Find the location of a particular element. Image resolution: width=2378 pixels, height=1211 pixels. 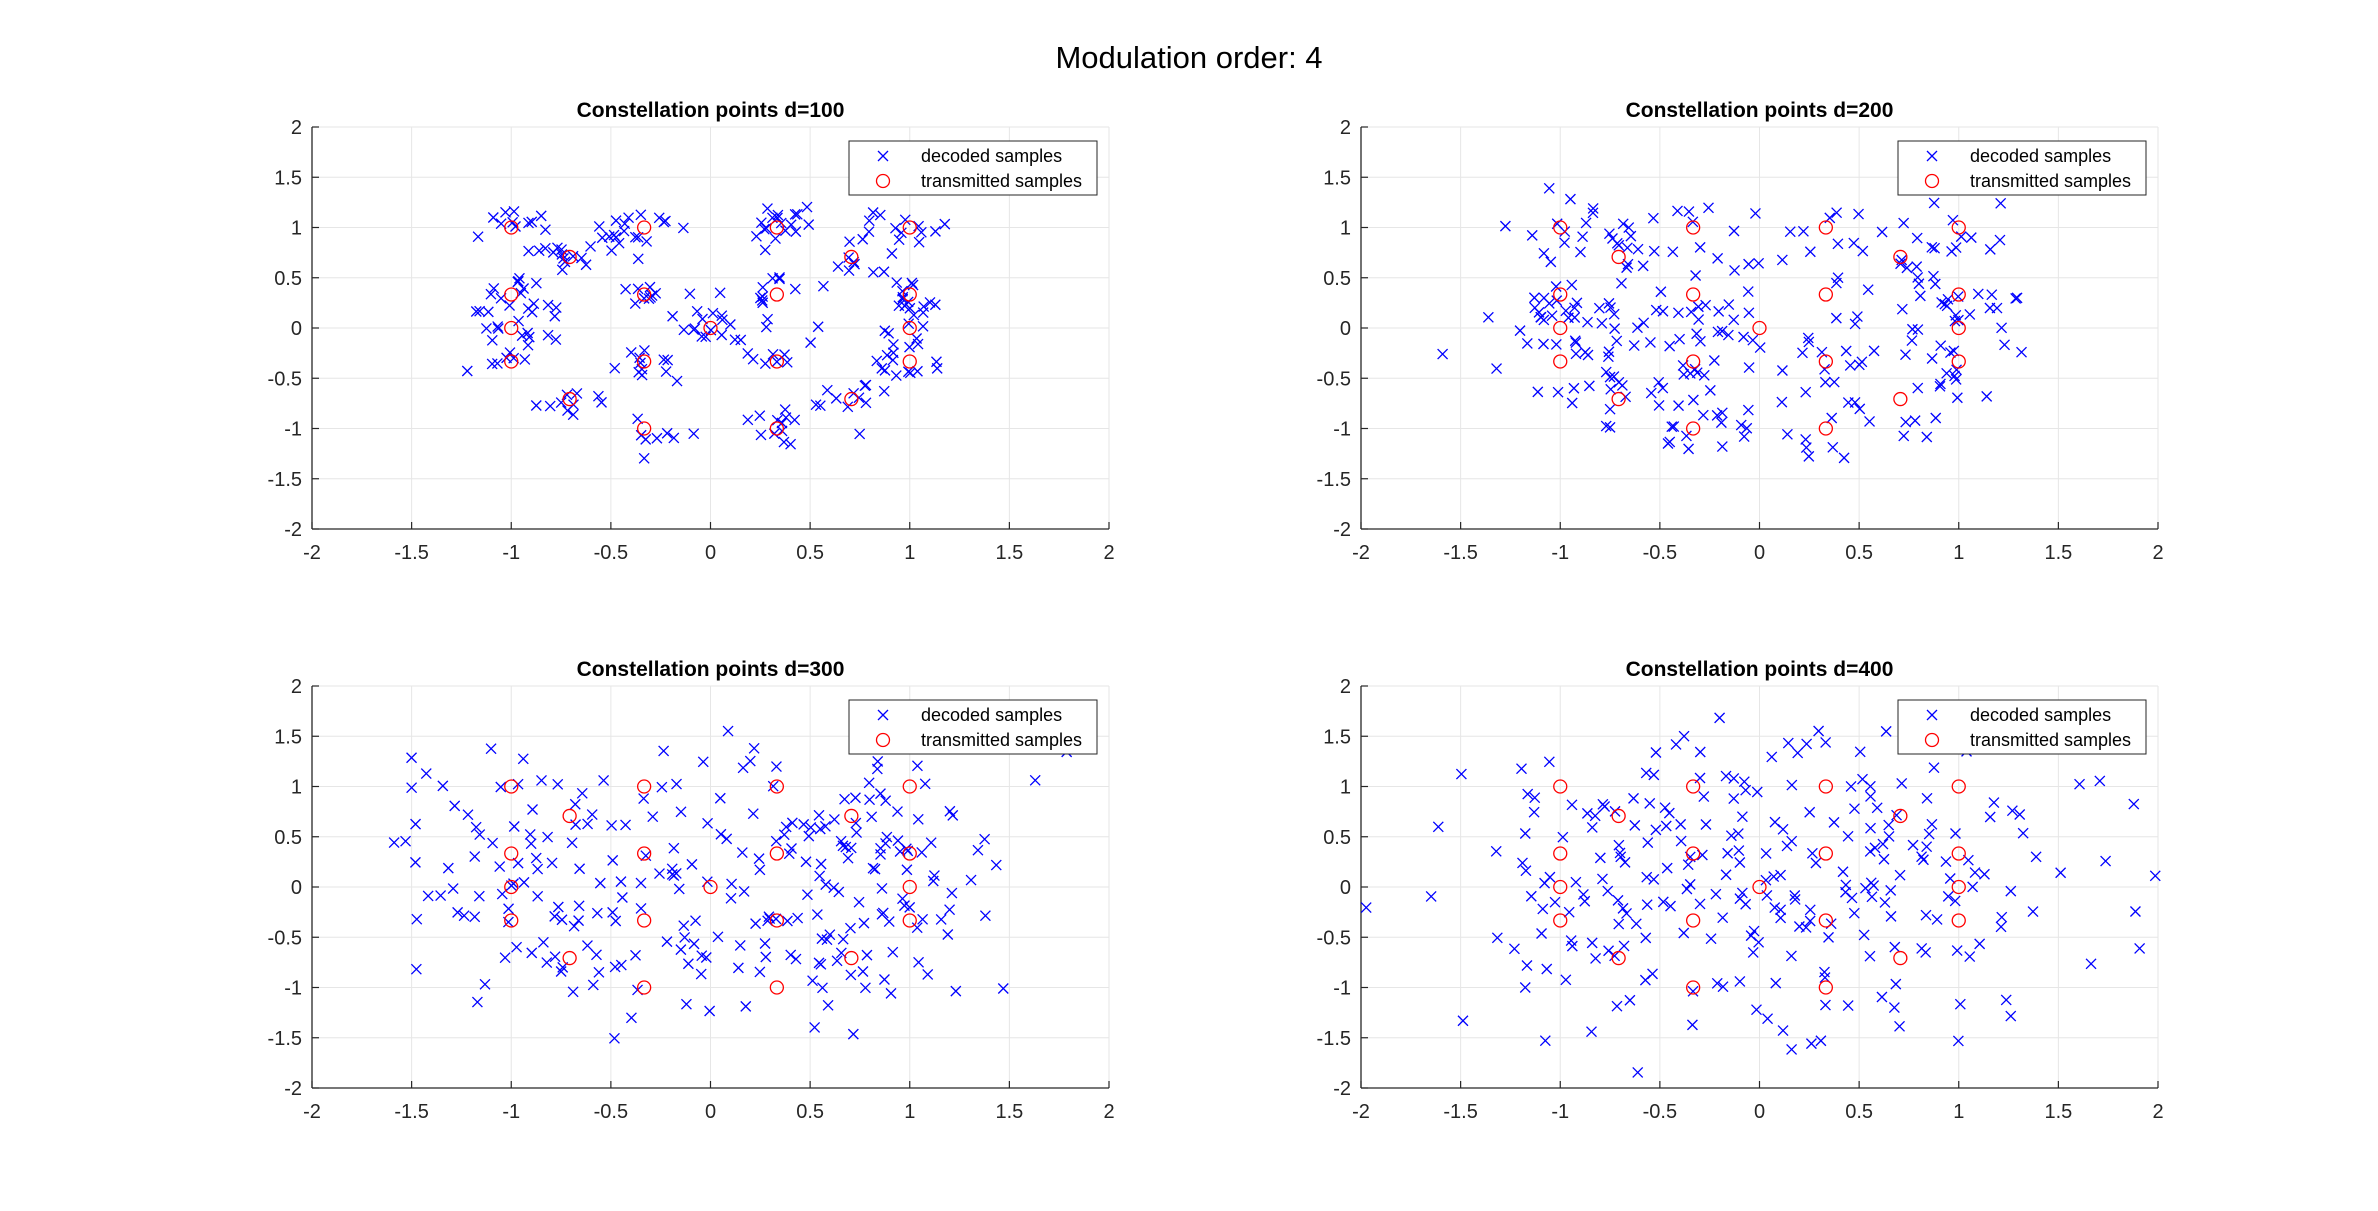

y-tick-label: -1 is located at coordinates (293, 989).